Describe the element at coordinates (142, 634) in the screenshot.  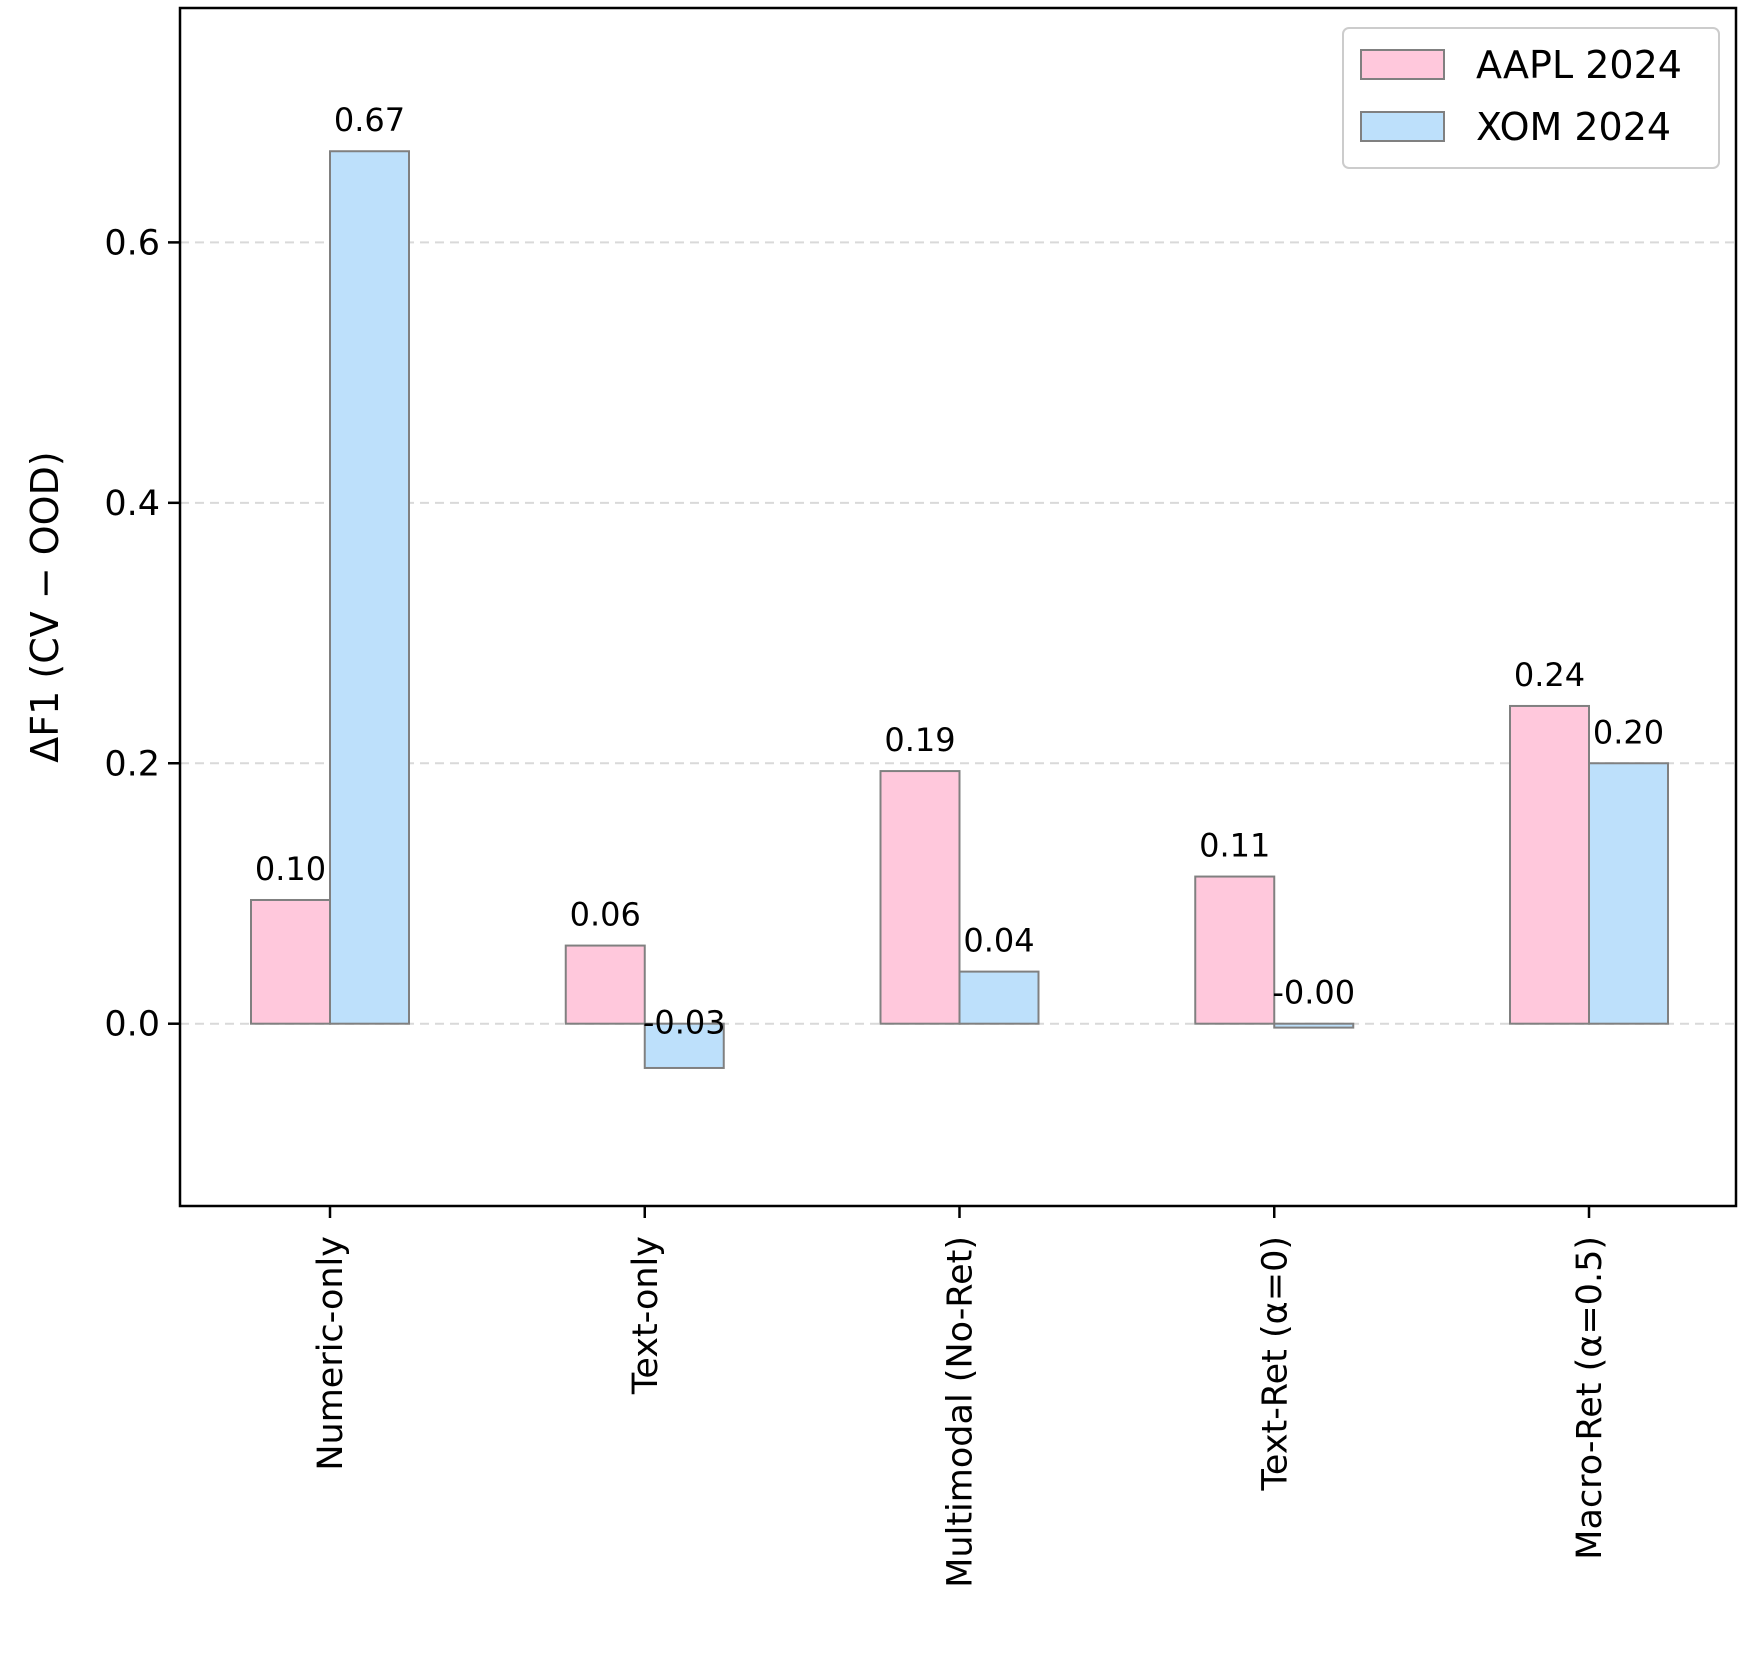
I see `y-axis: 0.0 0.2 0.4 0.6` at that location.